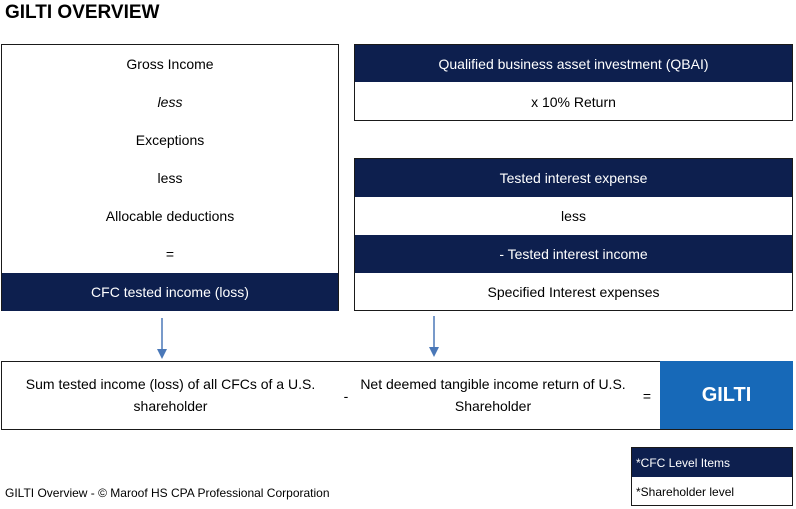 The width and height of the screenshot is (796, 509). Describe the element at coordinates (346, 396) in the screenshot. I see `minus-operator: -` at that location.